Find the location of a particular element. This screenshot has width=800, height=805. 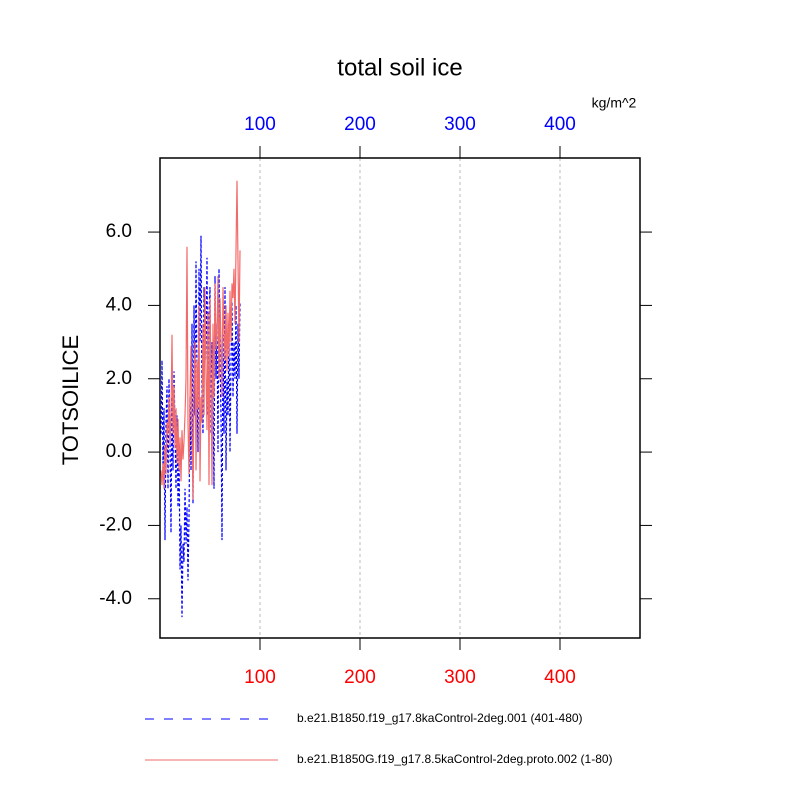

y-axis-label: TOTSOILICE is located at coordinates (70, 400).